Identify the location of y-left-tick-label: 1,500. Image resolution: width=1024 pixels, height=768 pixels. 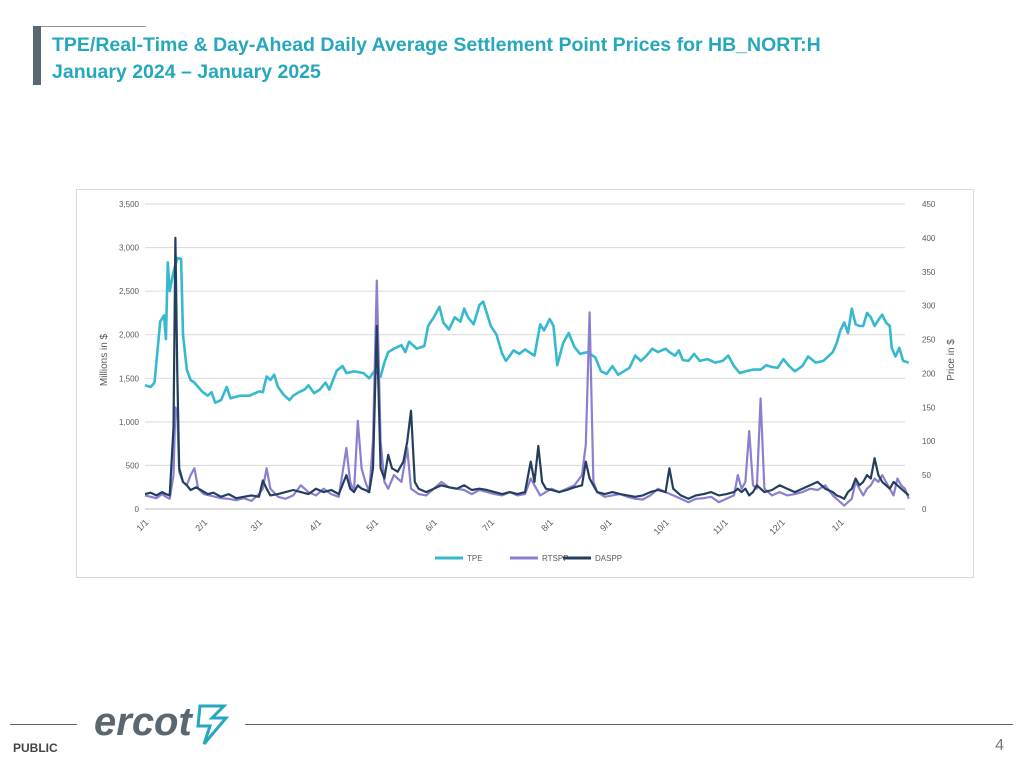
(129, 378).